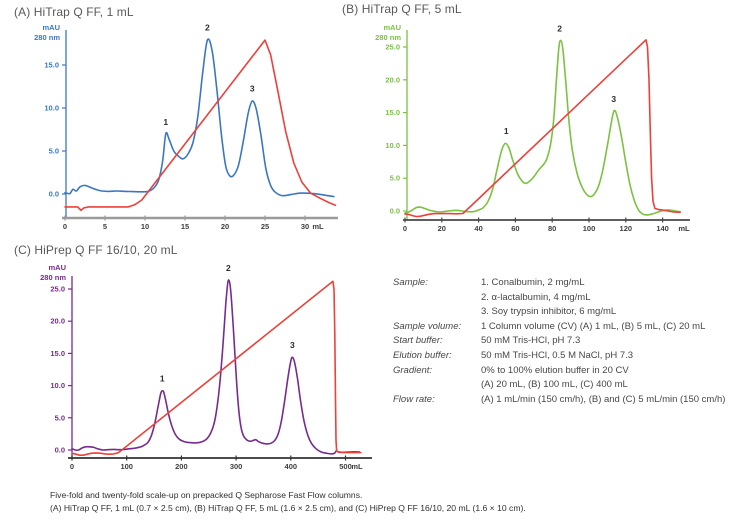  I want to click on x-tick-label: 10, so click(145, 226).